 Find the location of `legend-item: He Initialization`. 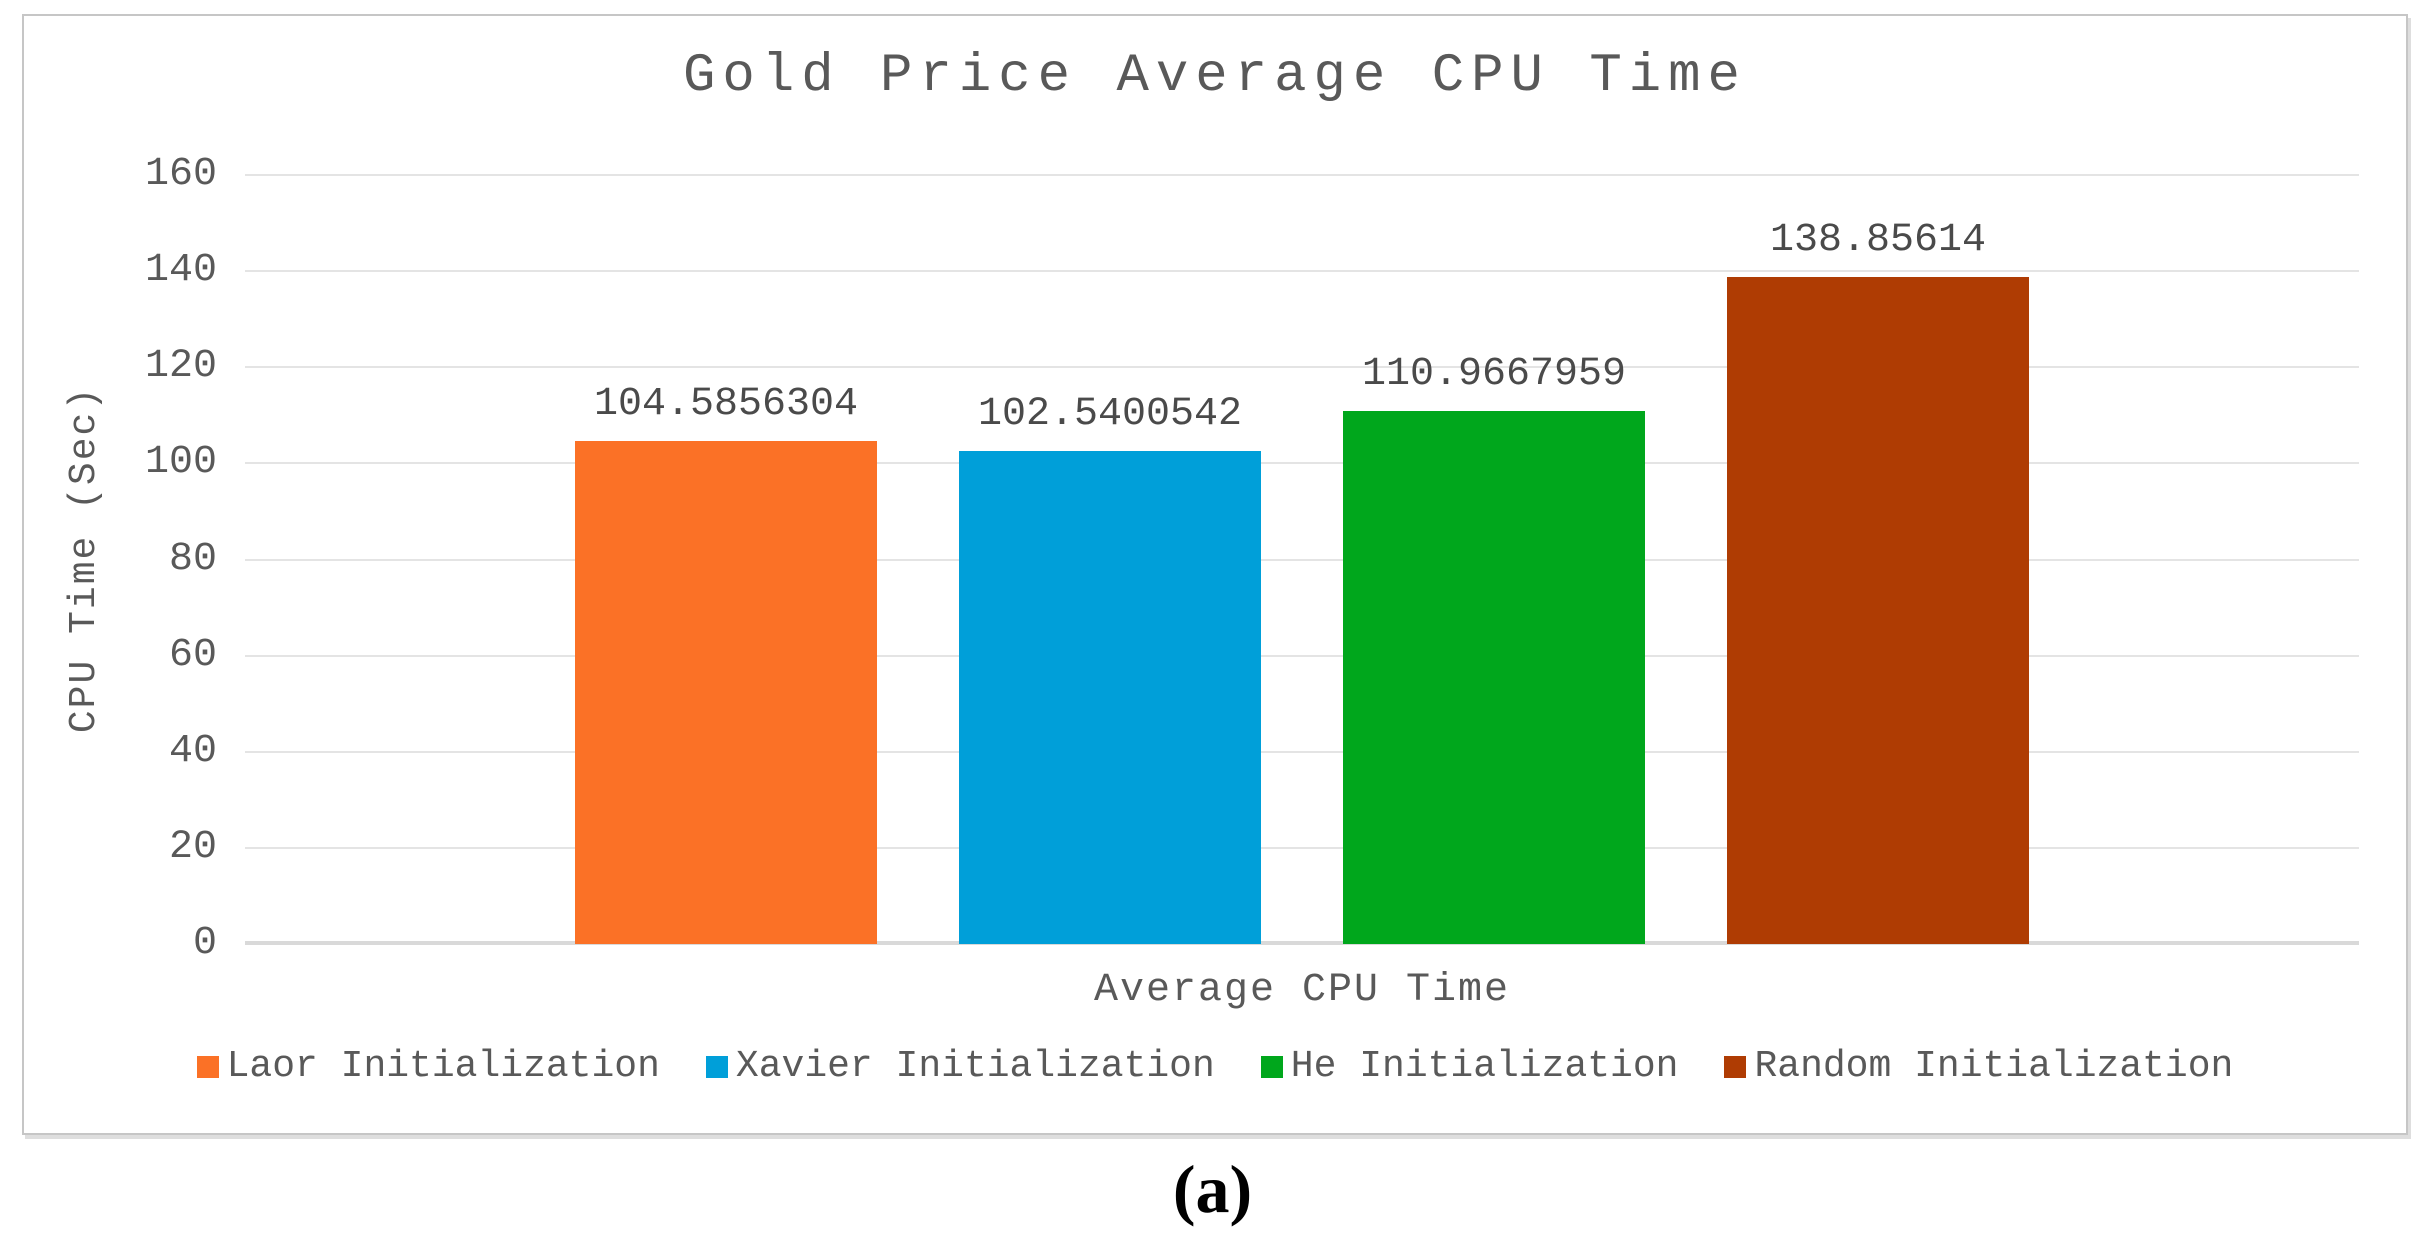

legend-item: He Initialization is located at coordinates (1469, 1066).